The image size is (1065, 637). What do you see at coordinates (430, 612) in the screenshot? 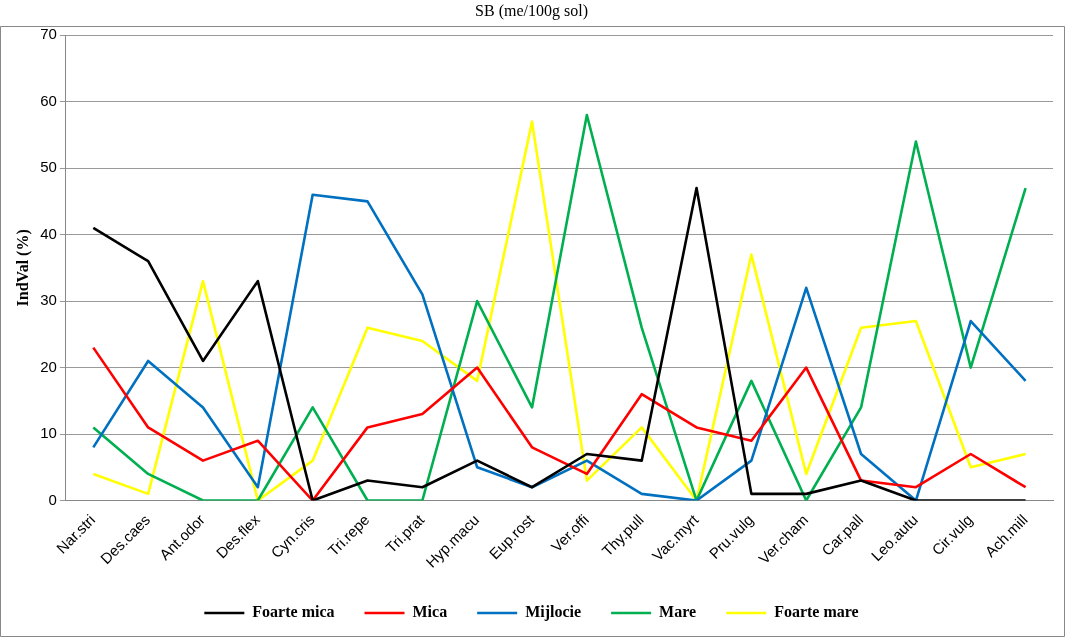
I see `legend-label: Mica` at bounding box center [430, 612].